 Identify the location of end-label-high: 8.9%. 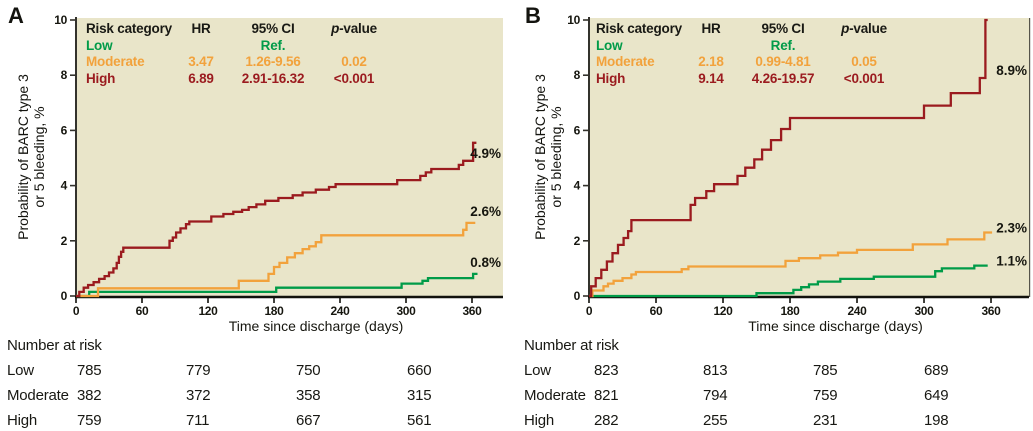
(1011, 70).